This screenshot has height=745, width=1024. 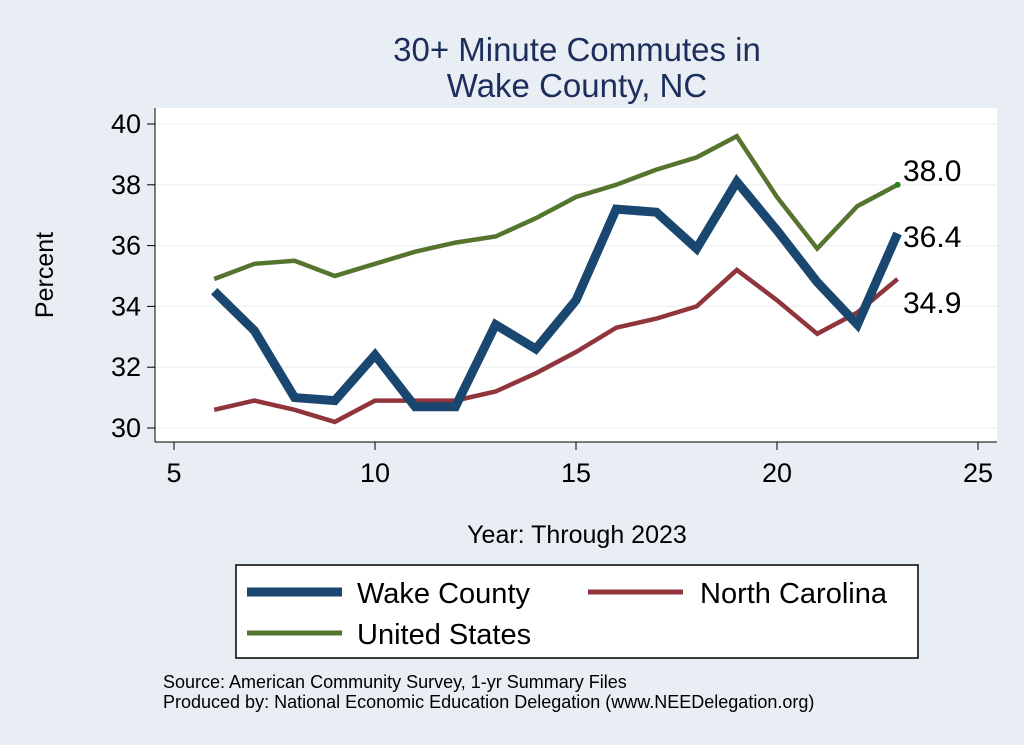 What do you see at coordinates (932, 171) in the screenshot?
I see `end-label-united-states: 38.0` at bounding box center [932, 171].